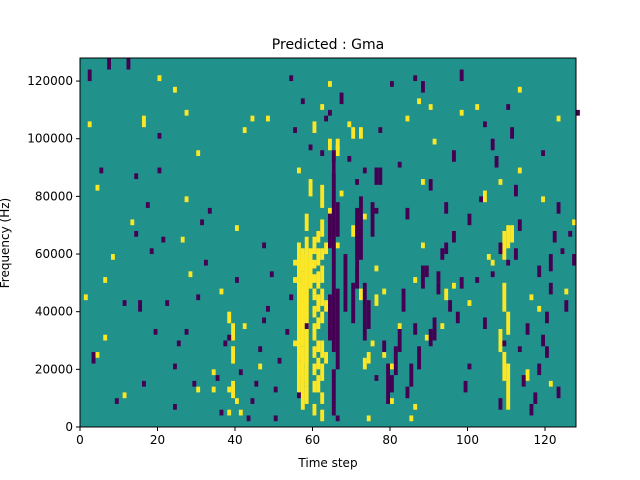  I want to click on x-tick-label: 80, so click(389, 440).